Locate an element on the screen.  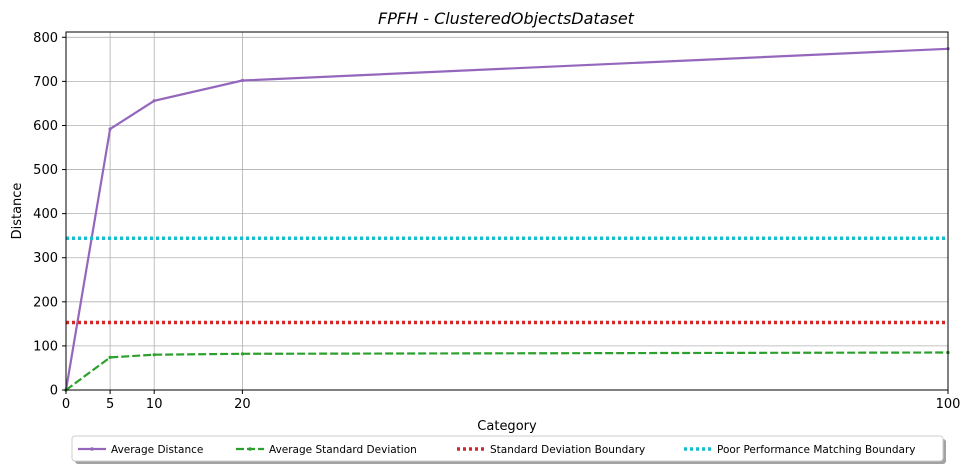
y-tick-label: 700 is located at coordinates (45, 82).